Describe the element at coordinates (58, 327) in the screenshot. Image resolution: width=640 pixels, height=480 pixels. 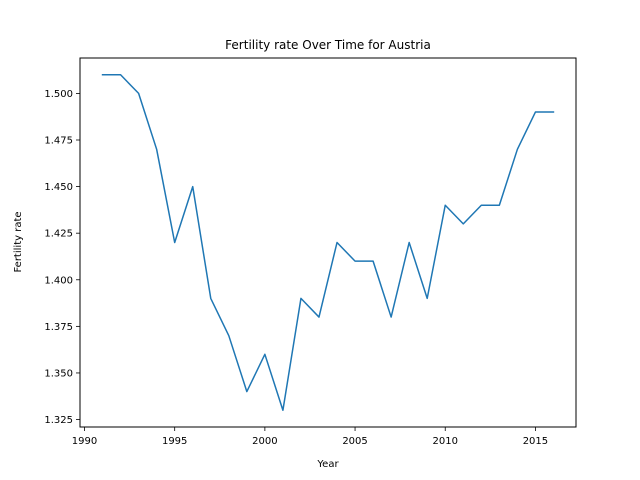
I see `y-tick-label: 1.375` at that location.